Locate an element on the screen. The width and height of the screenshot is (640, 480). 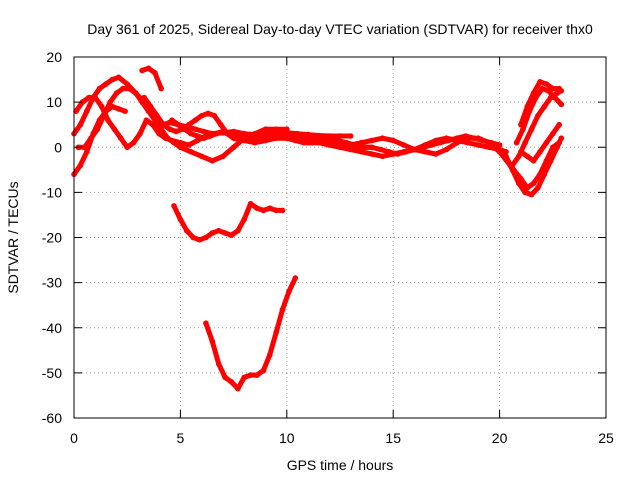
y-axis-label: SDTVAR / TECUs is located at coordinates (13, 237).